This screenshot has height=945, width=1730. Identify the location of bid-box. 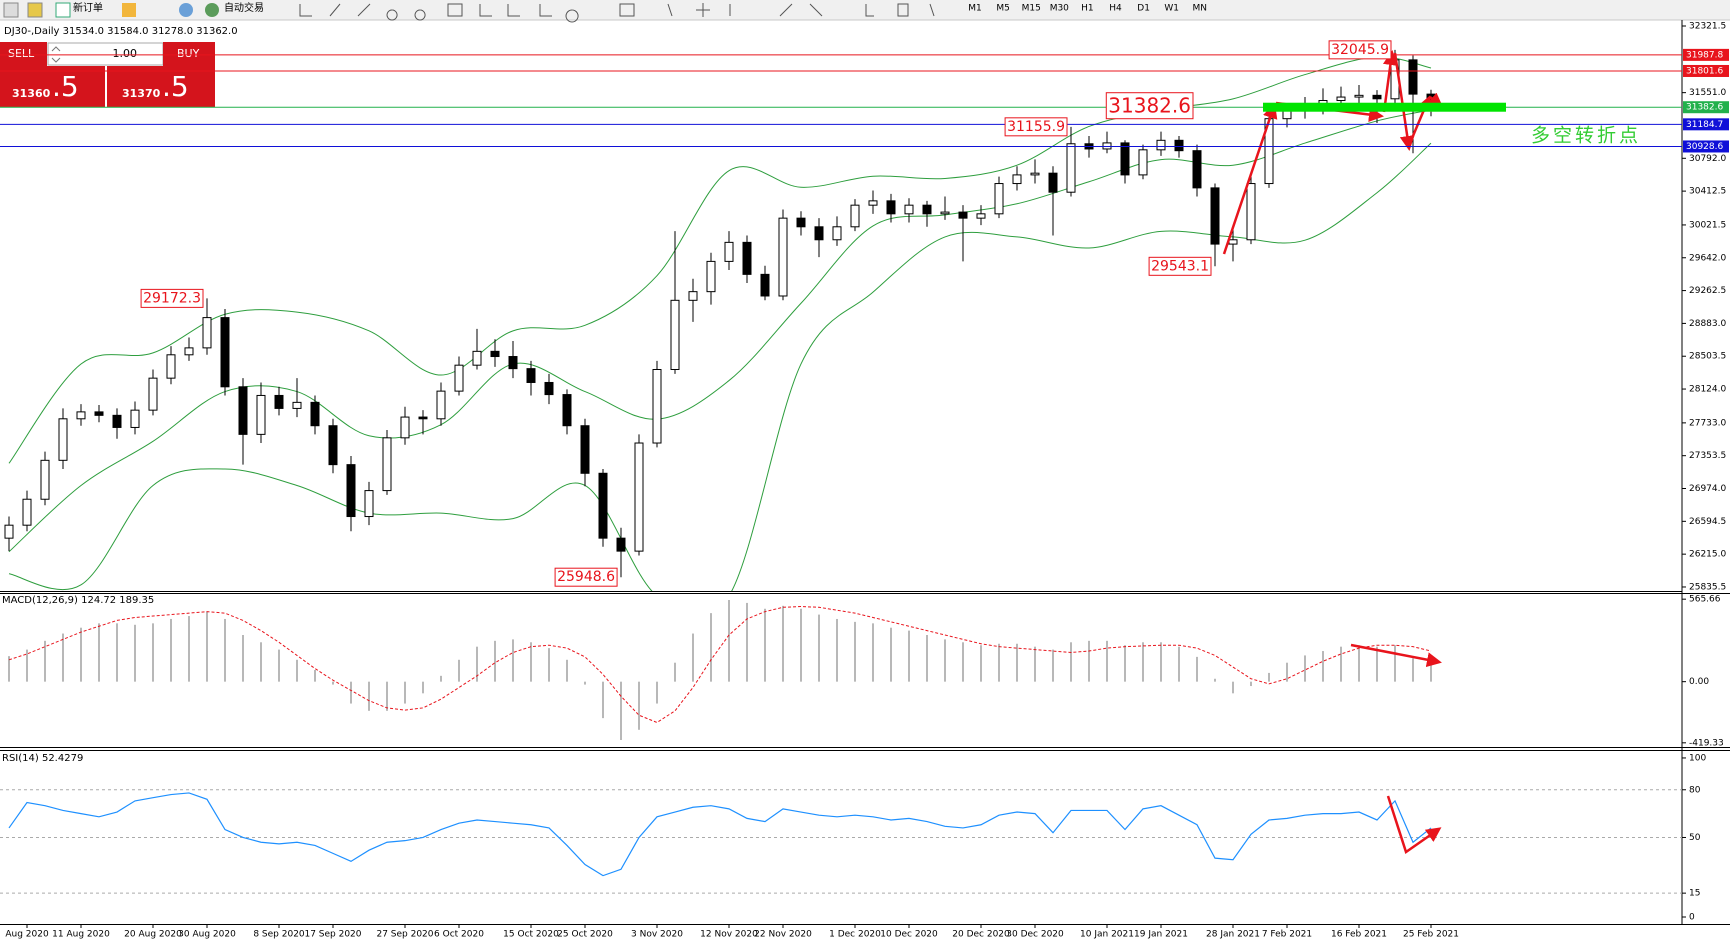
(52, 86).